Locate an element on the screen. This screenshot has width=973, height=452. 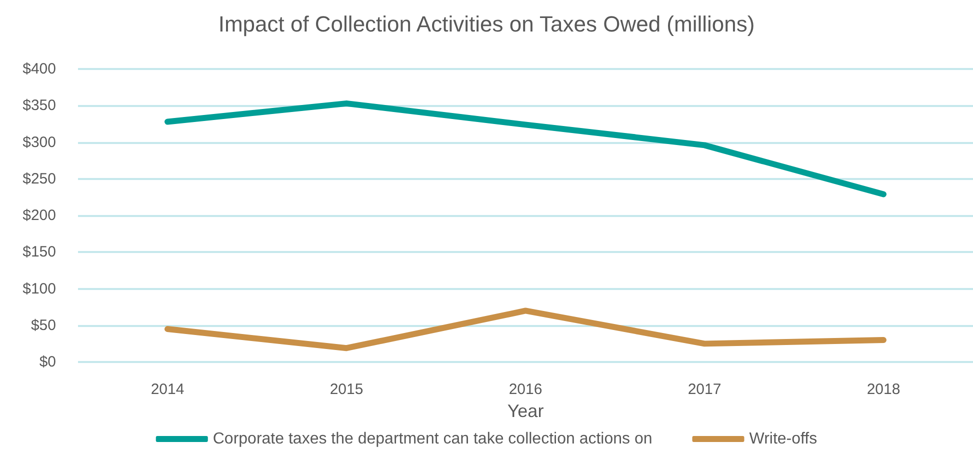
chart-title: Impact of Collection Activities on Taxes Owed (millions) is located at coordinates (486, 24).